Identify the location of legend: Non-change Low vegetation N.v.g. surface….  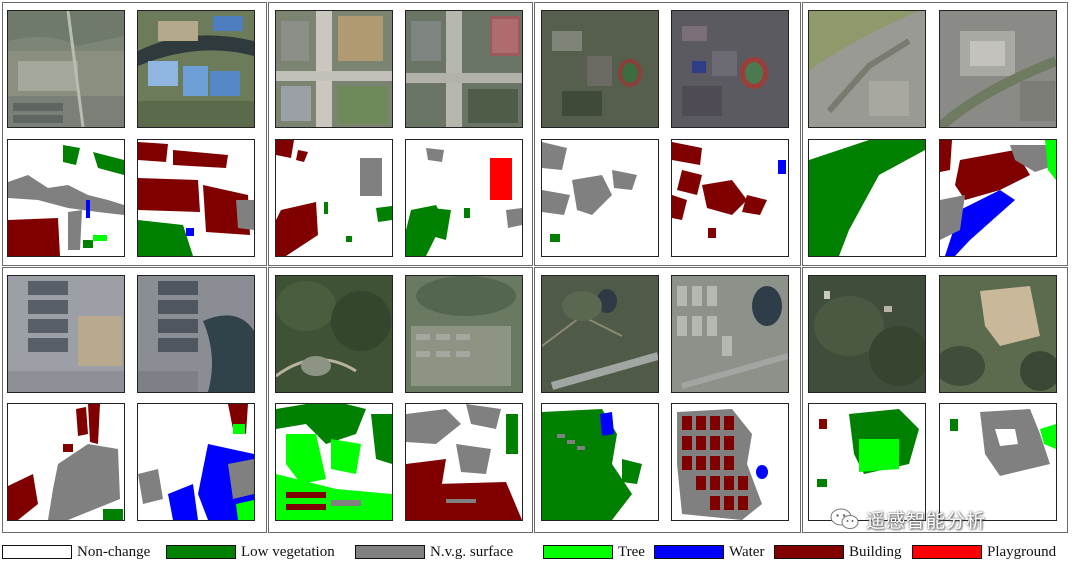
(540, 553).